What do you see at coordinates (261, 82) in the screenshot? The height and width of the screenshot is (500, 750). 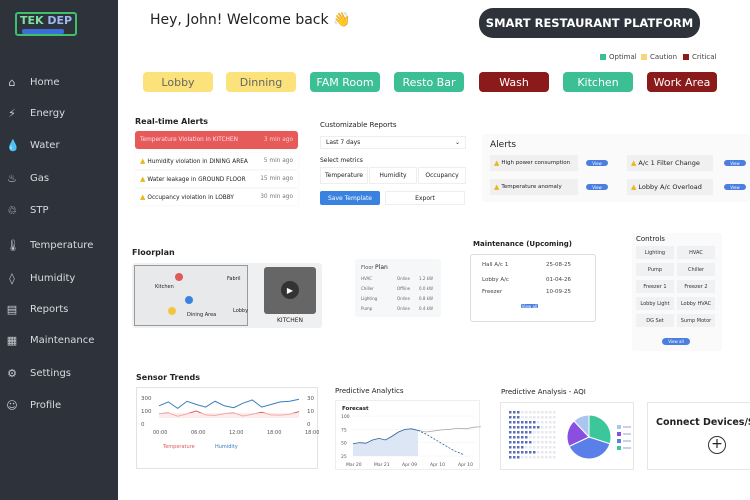 I see `zone-button: Dinning` at bounding box center [261, 82].